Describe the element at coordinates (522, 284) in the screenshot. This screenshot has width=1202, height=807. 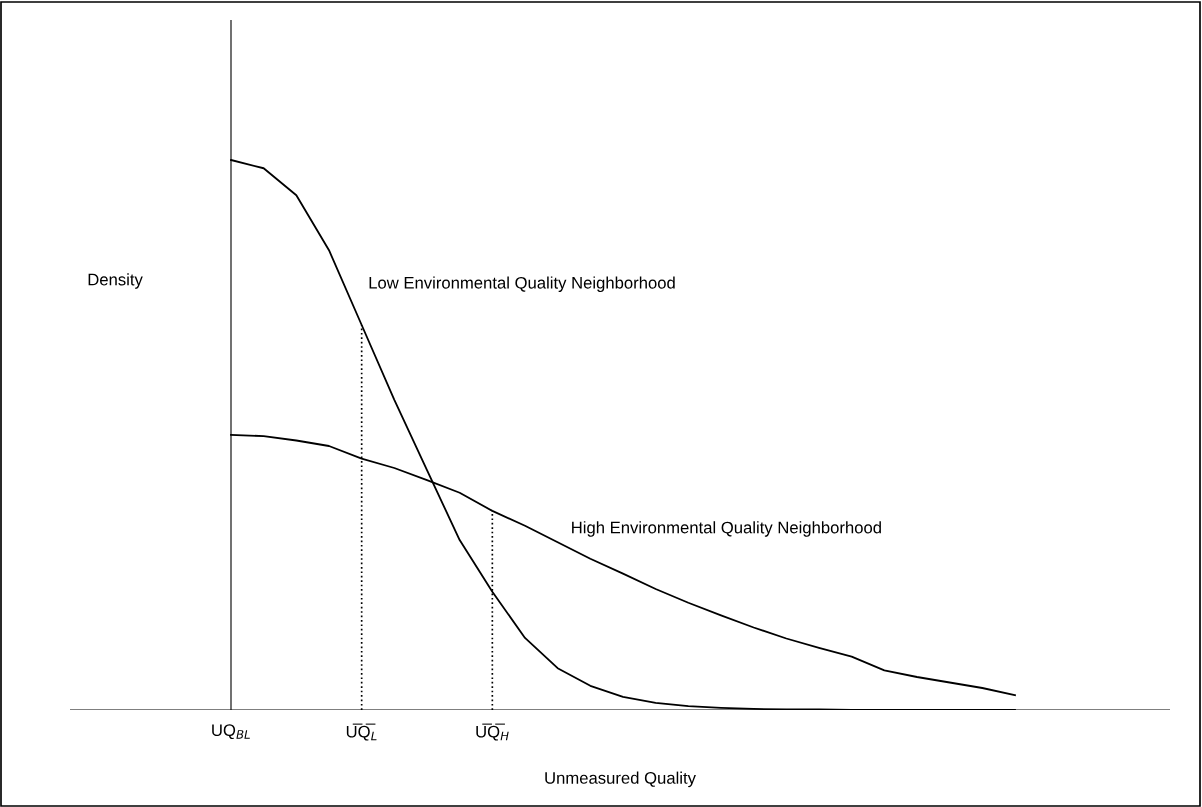
I see `series-label: Low Environmental Quality Neighborhood` at that location.